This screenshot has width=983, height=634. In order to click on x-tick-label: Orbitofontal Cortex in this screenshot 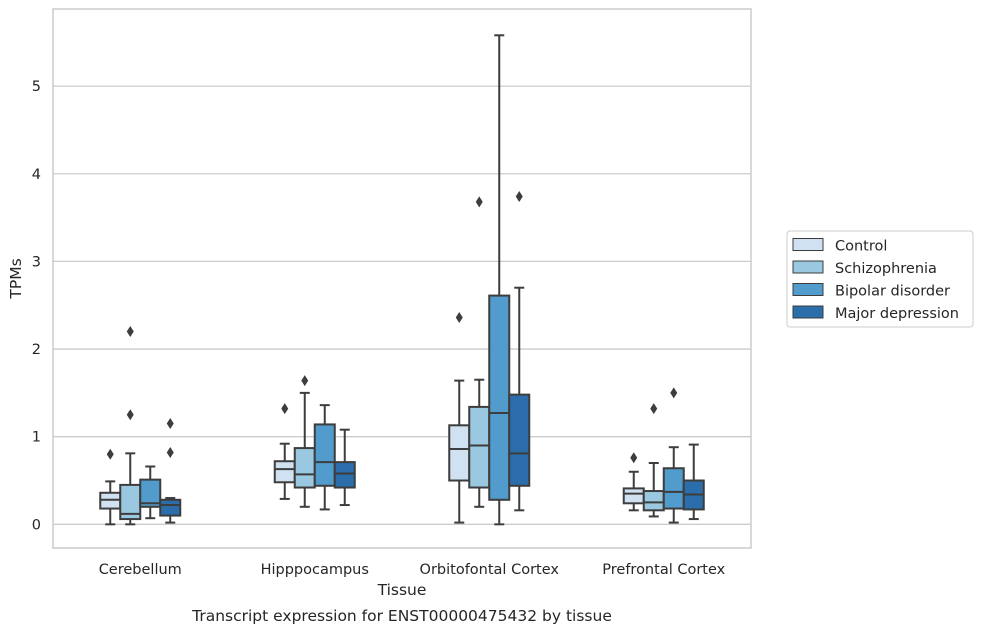, I will do `click(490, 570)`.